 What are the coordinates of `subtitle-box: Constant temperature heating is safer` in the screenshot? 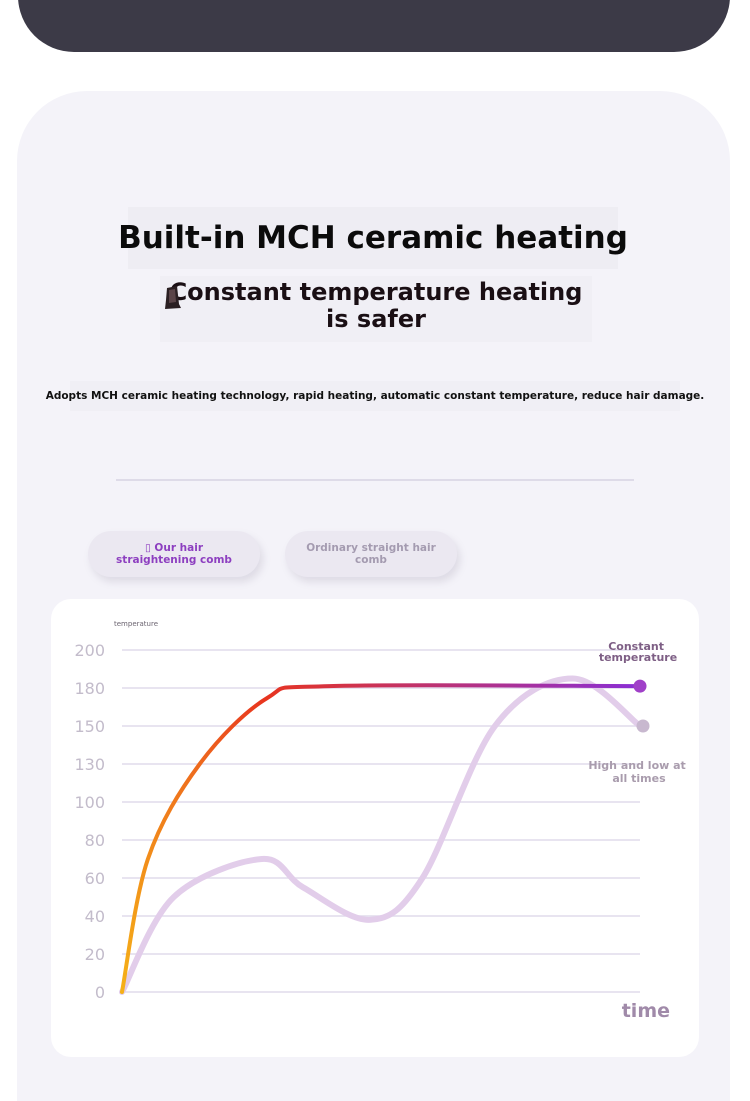 It's located at (376, 309).